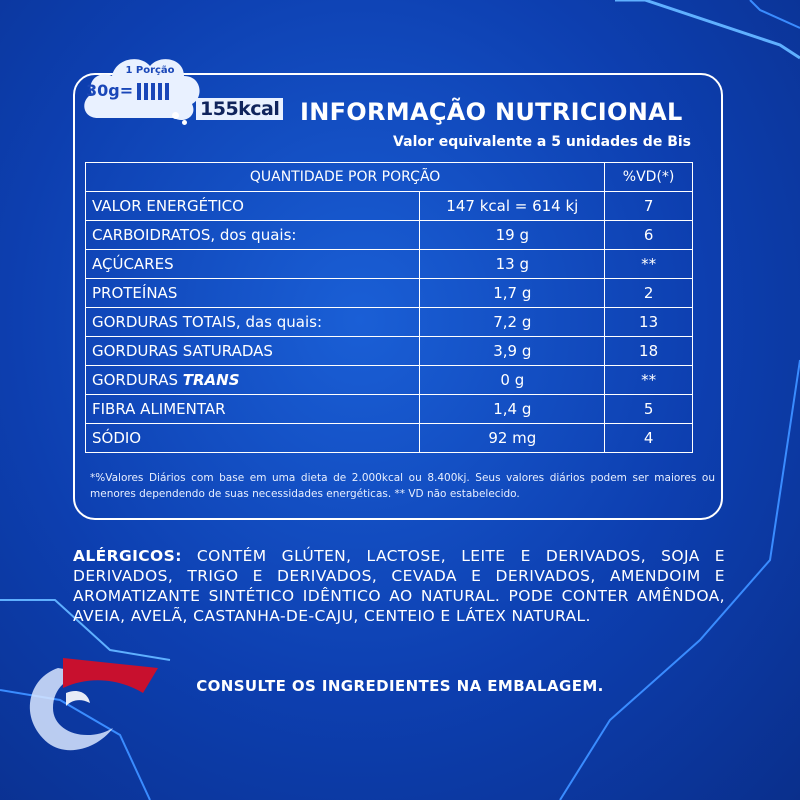 Image resolution: width=800 pixels, height=800 pixels. I want to click on column-header-vd: %VD(*), so click(648, 177).